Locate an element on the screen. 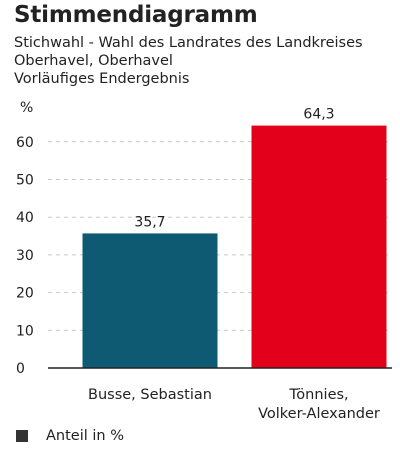  y-tick-label: 20 is located at coordinates (25, 294).